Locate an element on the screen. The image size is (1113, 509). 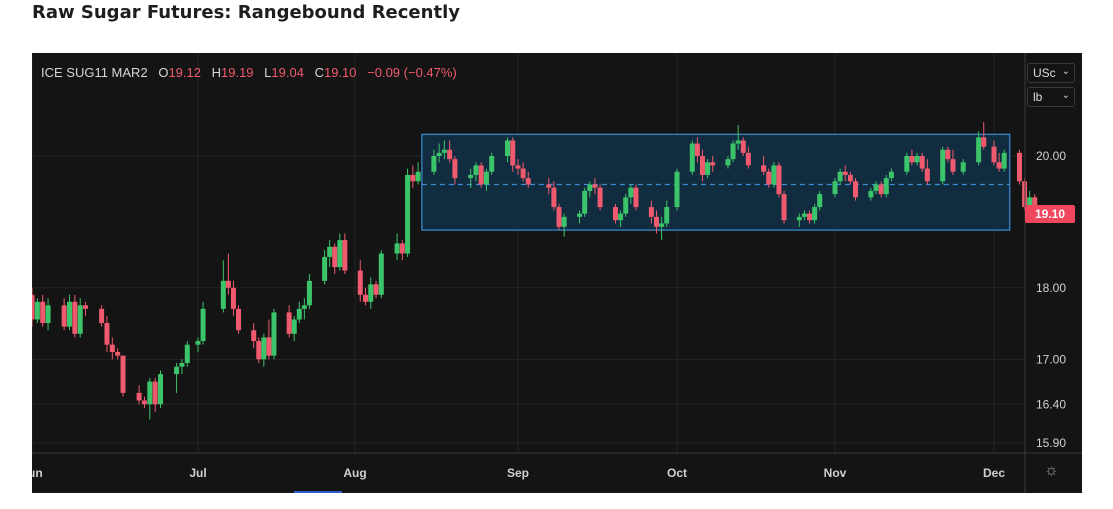
x-tick-label: Nov is located at coordinates (835, 473).